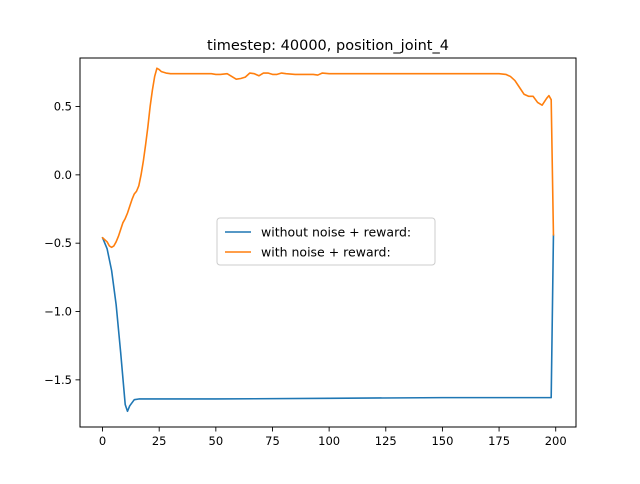 The width and height of the screenshot is (640, 484). Describe the element at coordinates (272, 441) in the screenshot. I see `x-tick-label: 75` at that location.